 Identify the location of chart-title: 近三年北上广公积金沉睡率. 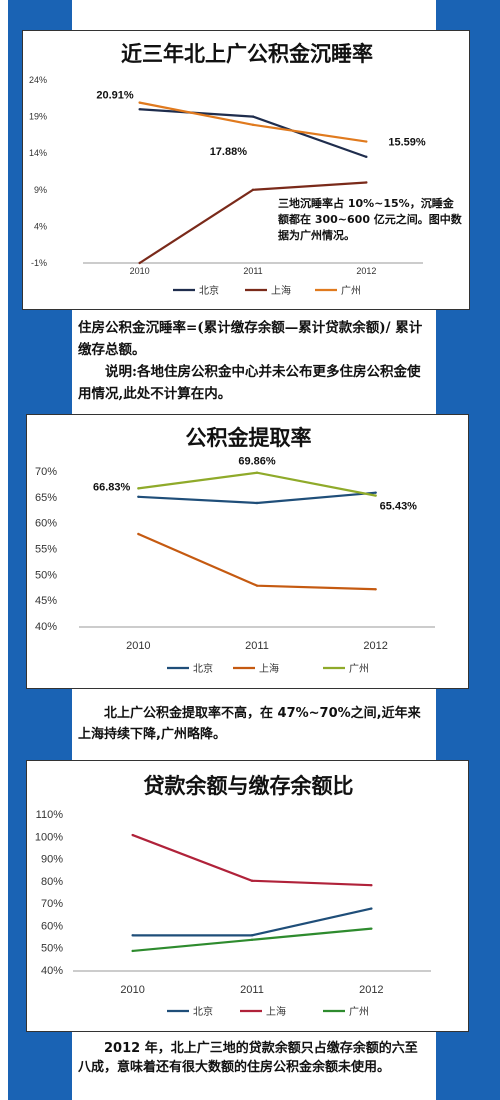
(247, 54).